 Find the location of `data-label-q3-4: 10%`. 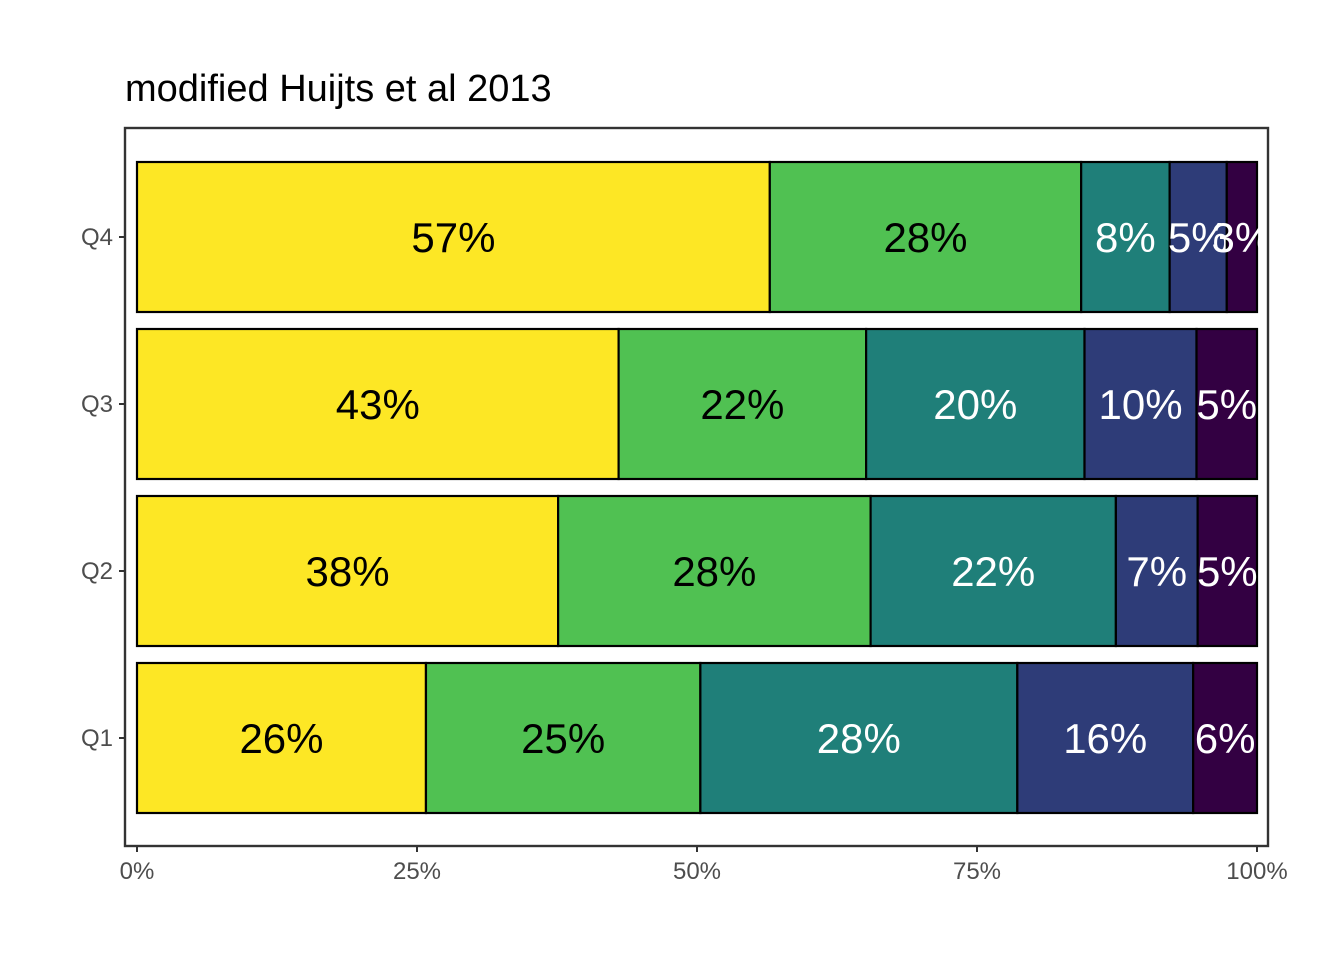

data-label-q3-4: 10% is located at coordinates (1140, 404).